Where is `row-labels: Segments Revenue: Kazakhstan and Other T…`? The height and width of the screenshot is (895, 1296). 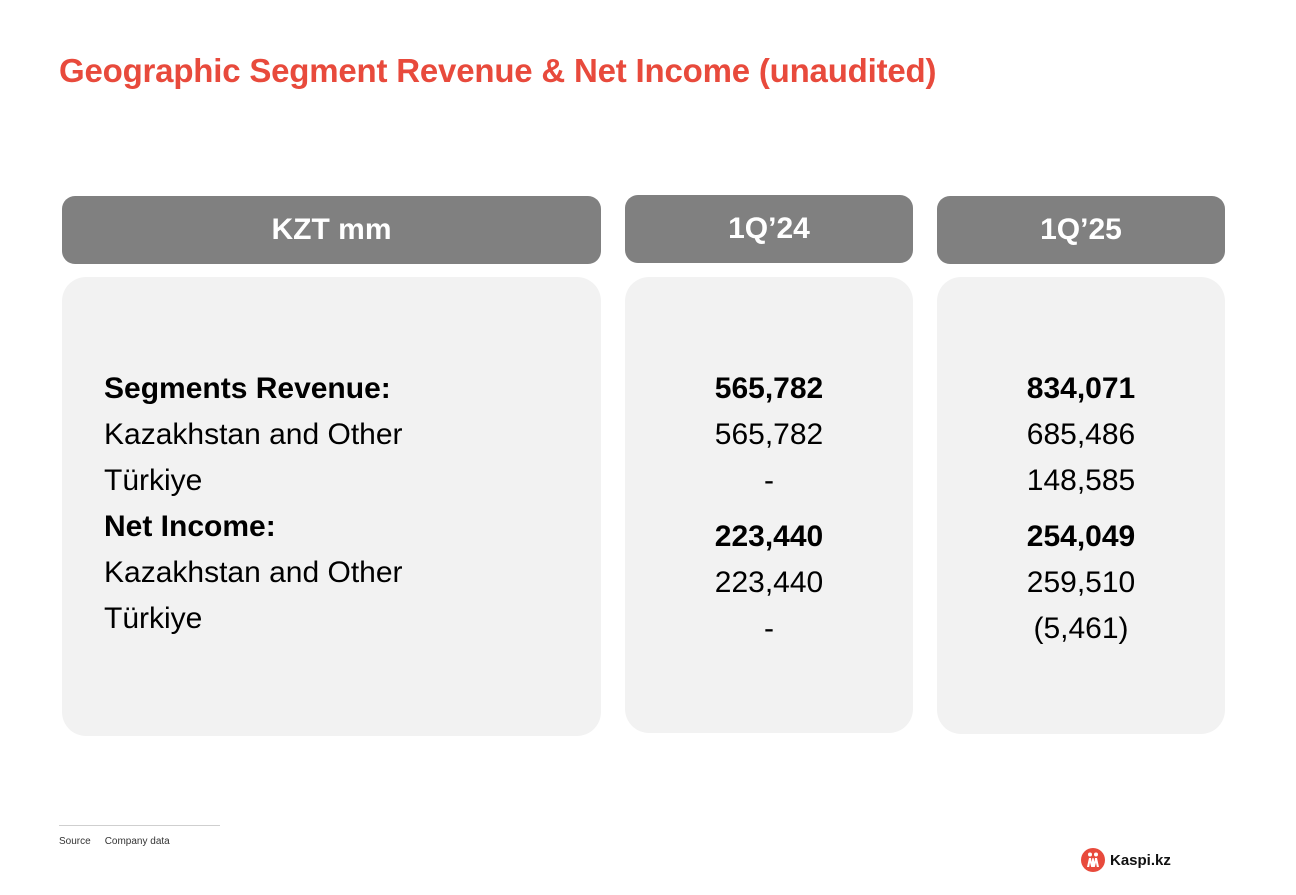
row-labels: Segments Revenue: Kazakhstan and Other T… is located at coordinates (253, 504).